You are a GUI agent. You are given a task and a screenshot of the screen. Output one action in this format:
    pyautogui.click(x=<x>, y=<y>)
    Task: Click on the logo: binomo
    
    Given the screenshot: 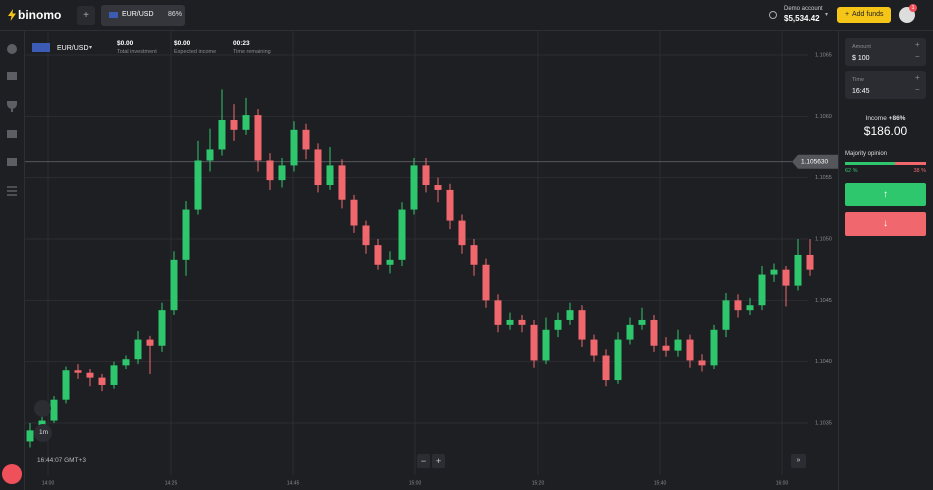 What is the action you would take?
    pyautogui.click(x=40, y=15)
    